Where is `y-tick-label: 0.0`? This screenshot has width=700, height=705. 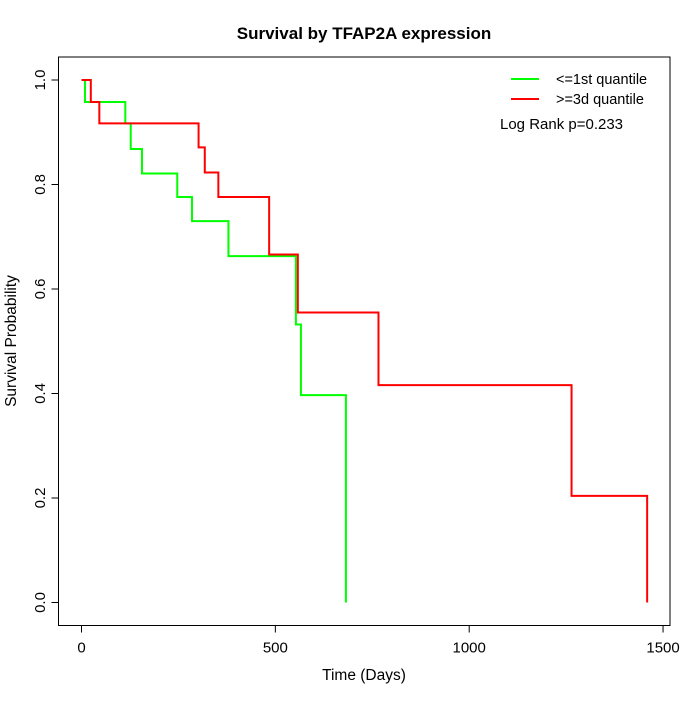
y-tick-label: 0.0 is located at coordinates (40, 602).